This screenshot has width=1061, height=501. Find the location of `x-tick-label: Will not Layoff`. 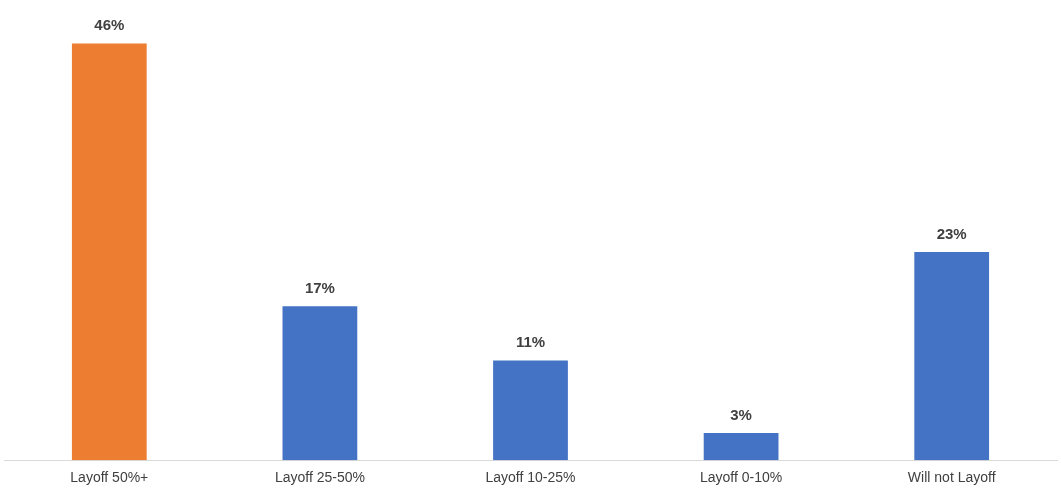

x-tick-label: Will not Layoff is located at coordinates (951, 477).